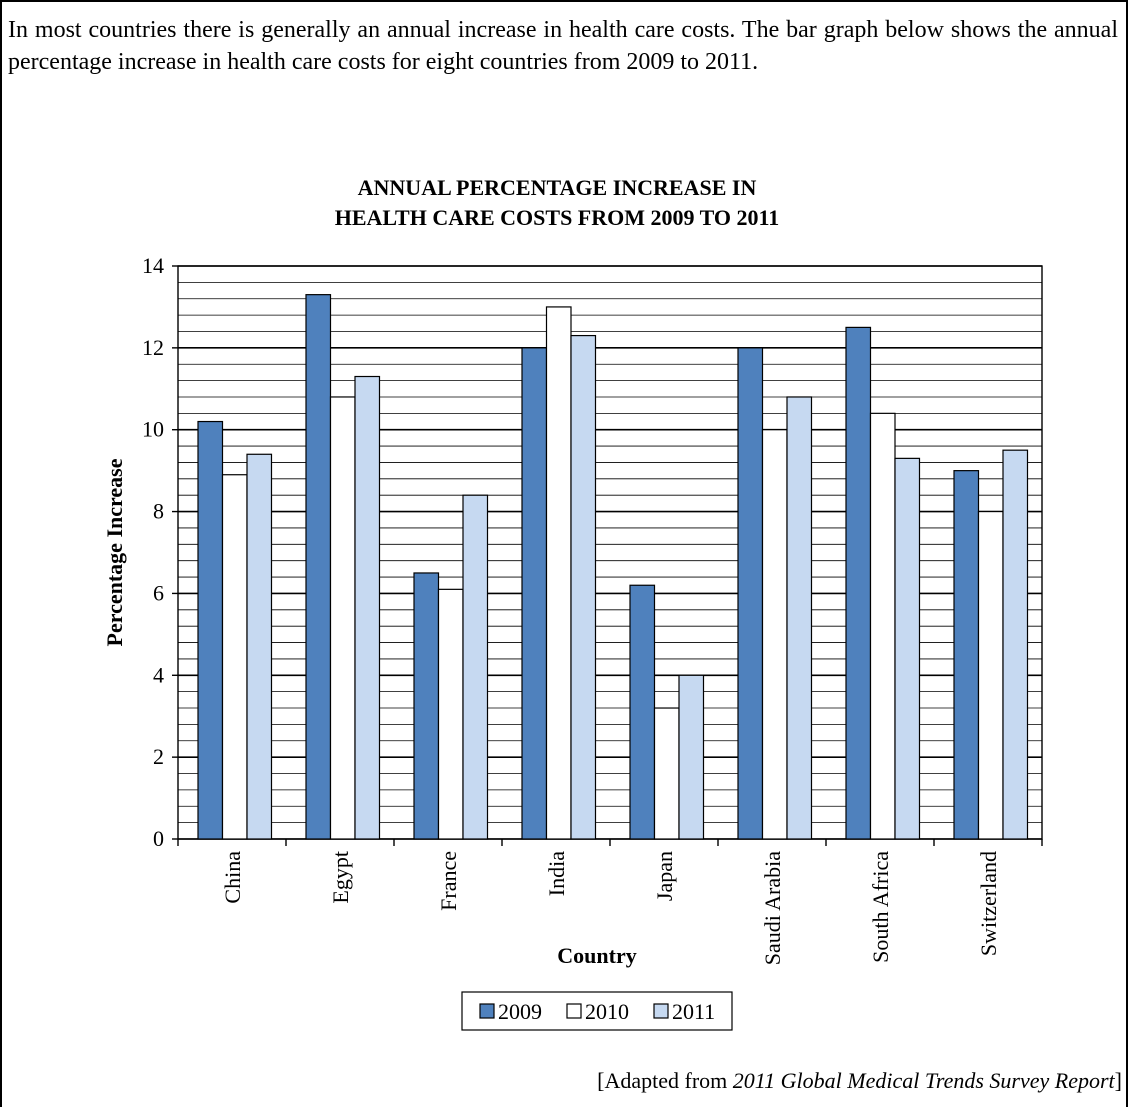 This screenshot has width=1128, height=1109. I want to click on source-prefix: [Adapted from, so click(665, 1080).